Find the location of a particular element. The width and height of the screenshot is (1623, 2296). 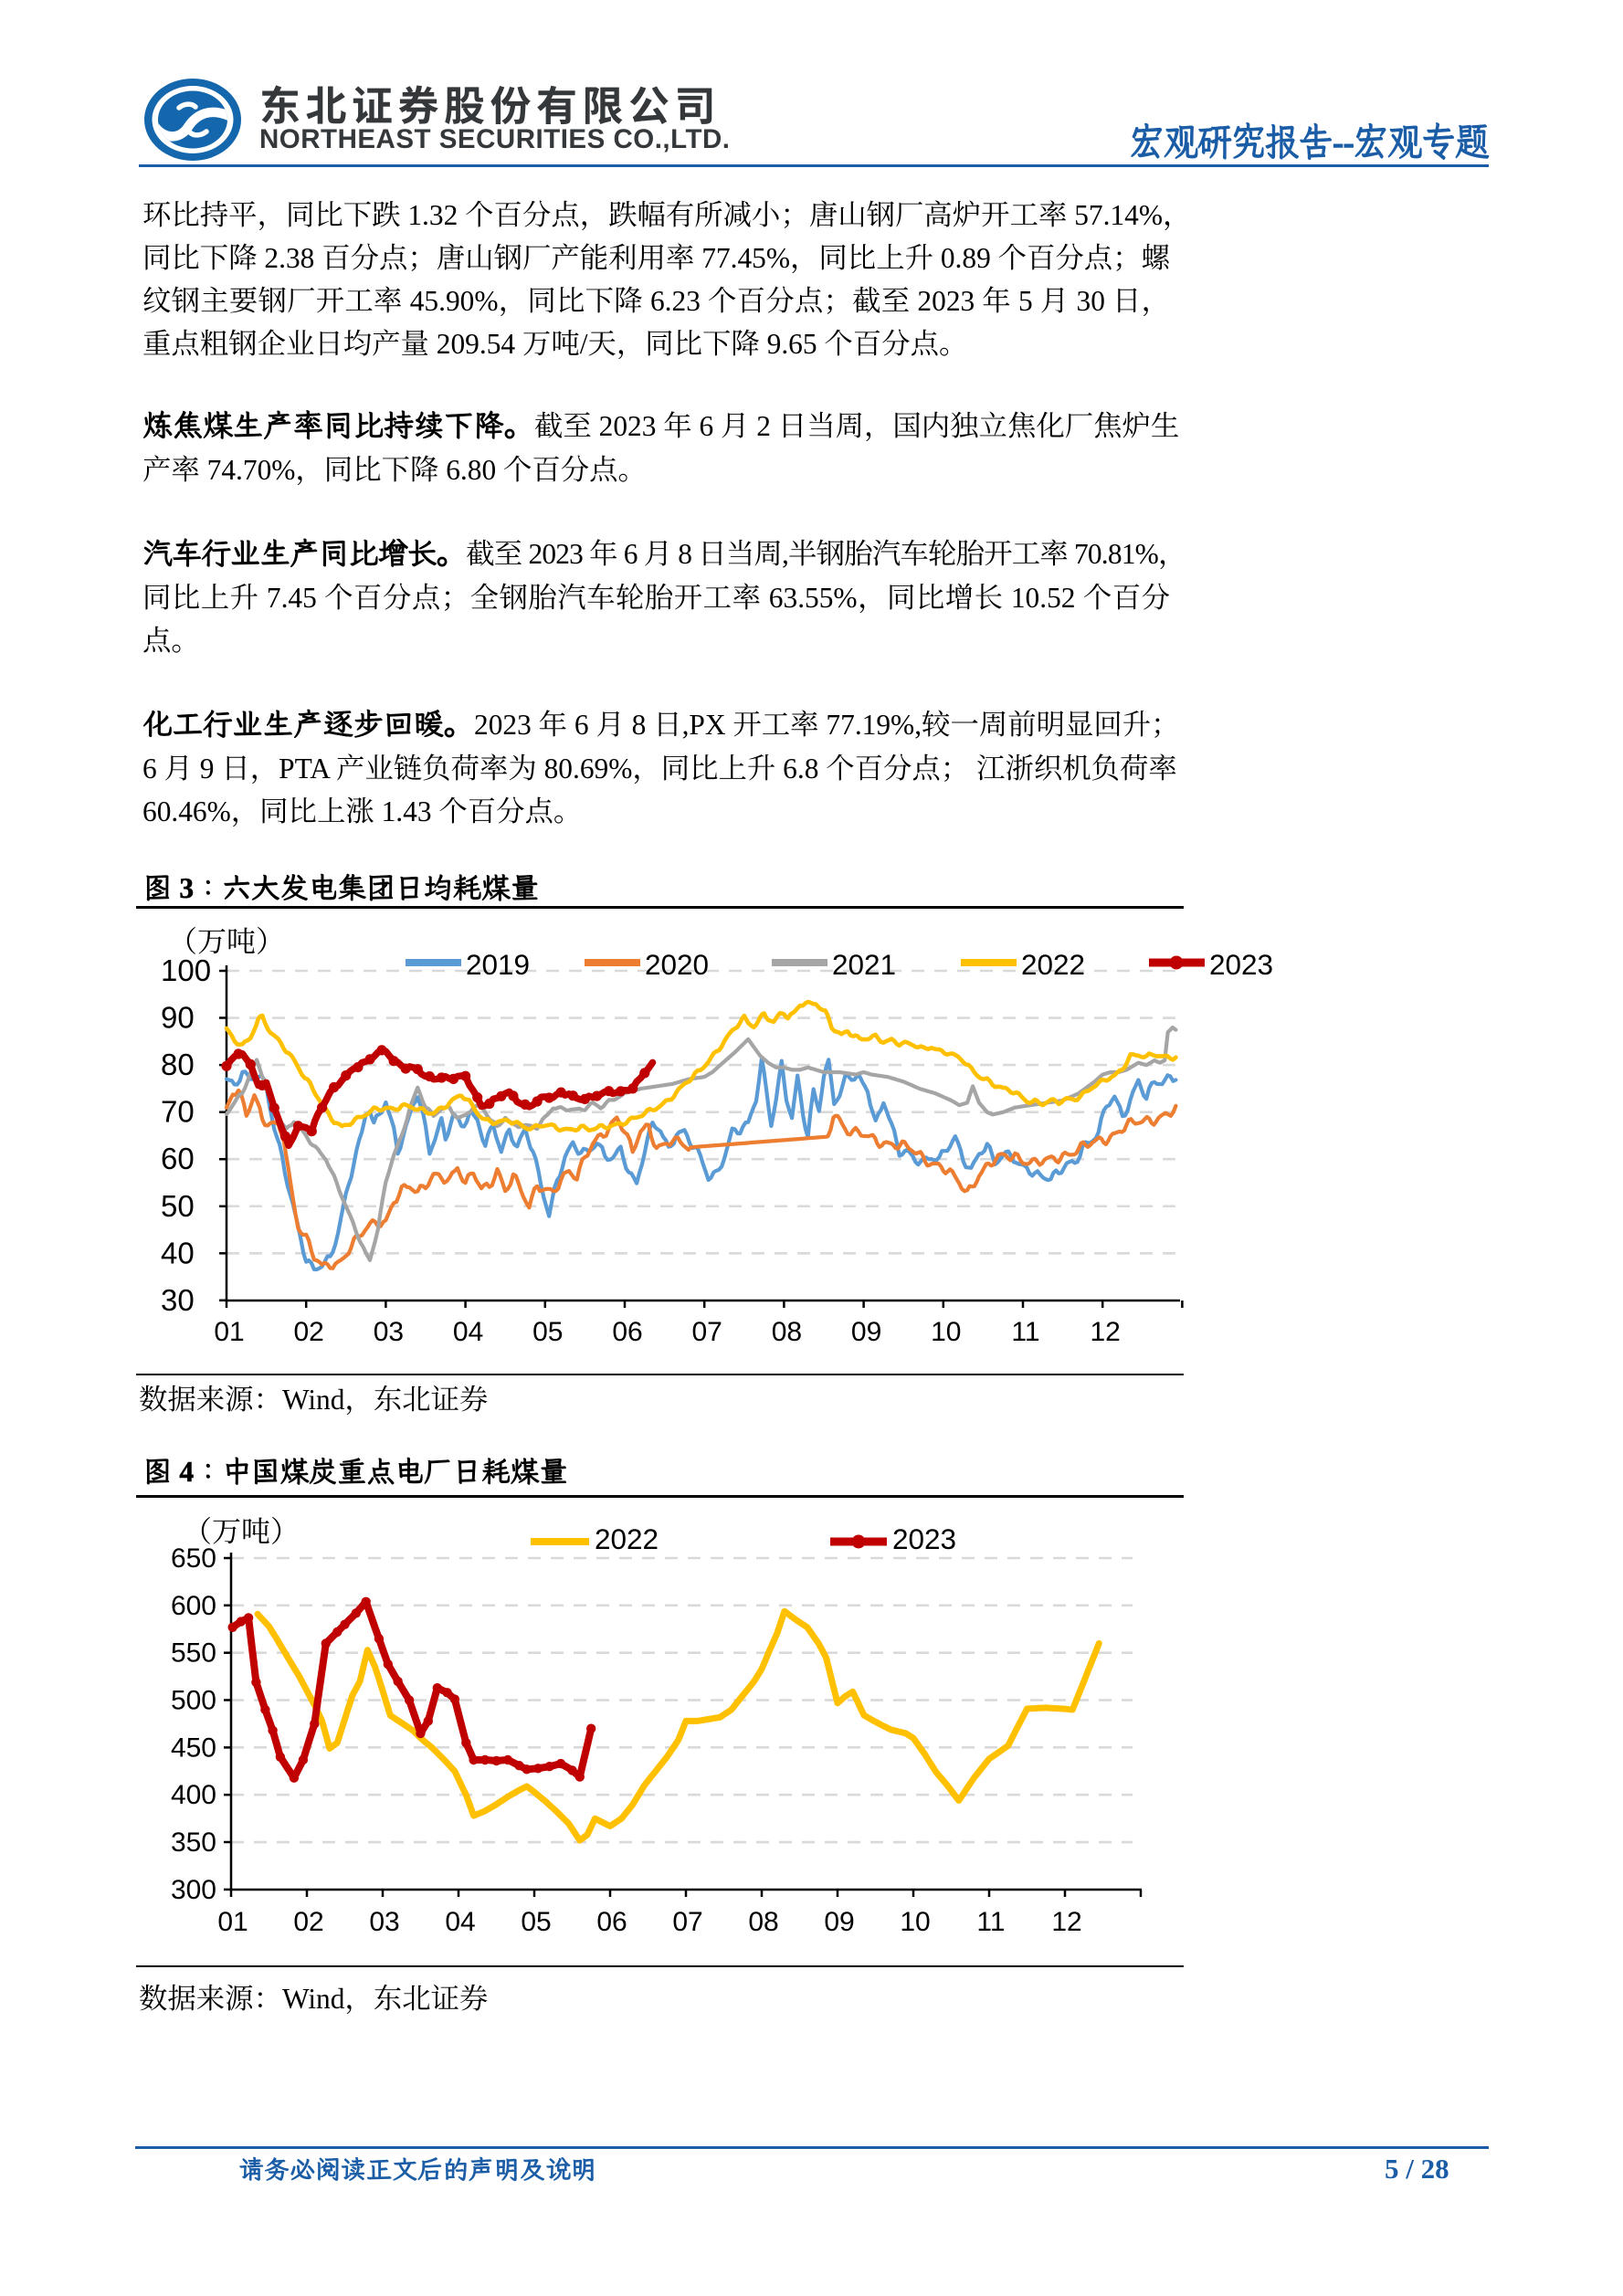

svg-text: 90 is located at coordinates (178, 1018).